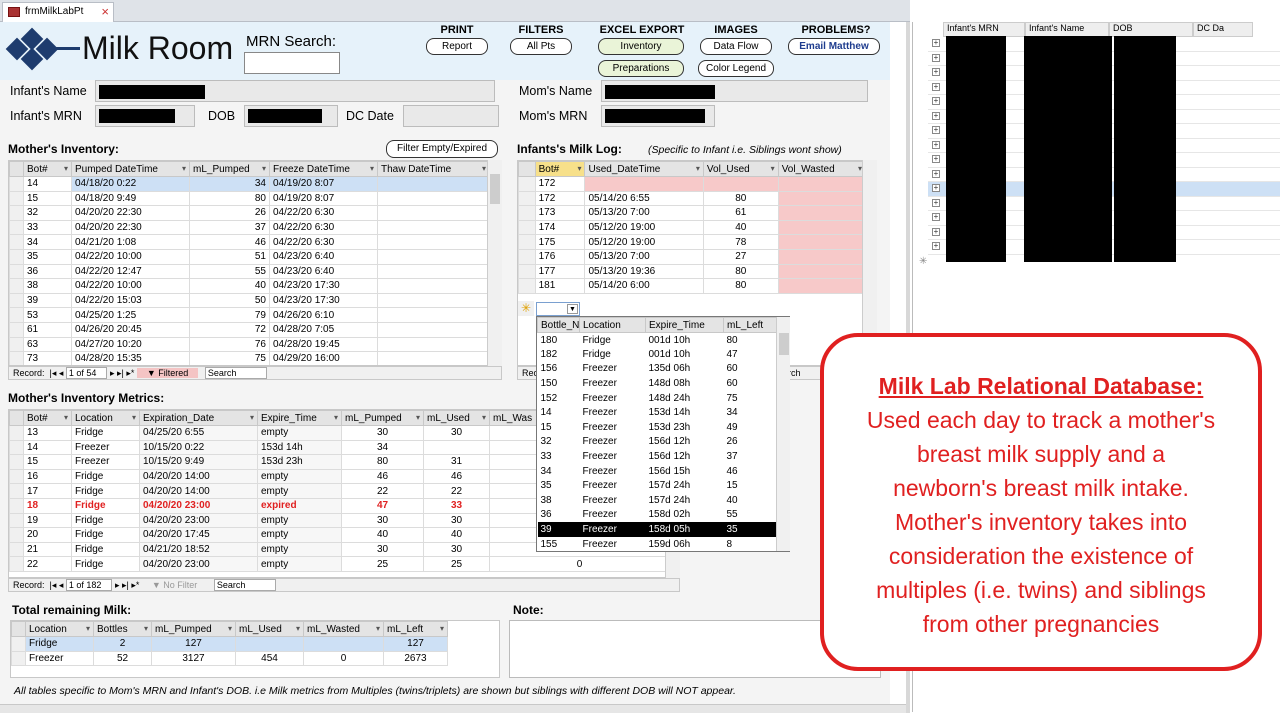 The height and width of the screenshot is (713, 1280). What do you see at coordinates (641, 68) in the screenshot?
I see `preparations-export-button: Preparations` at bounding box center [641, 68].